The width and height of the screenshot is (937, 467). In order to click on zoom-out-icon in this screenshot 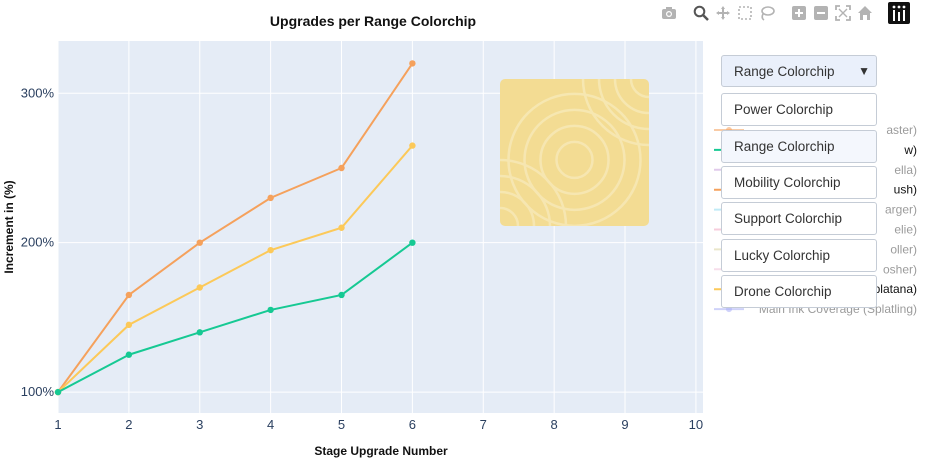, I will do `click(821, 13)`.